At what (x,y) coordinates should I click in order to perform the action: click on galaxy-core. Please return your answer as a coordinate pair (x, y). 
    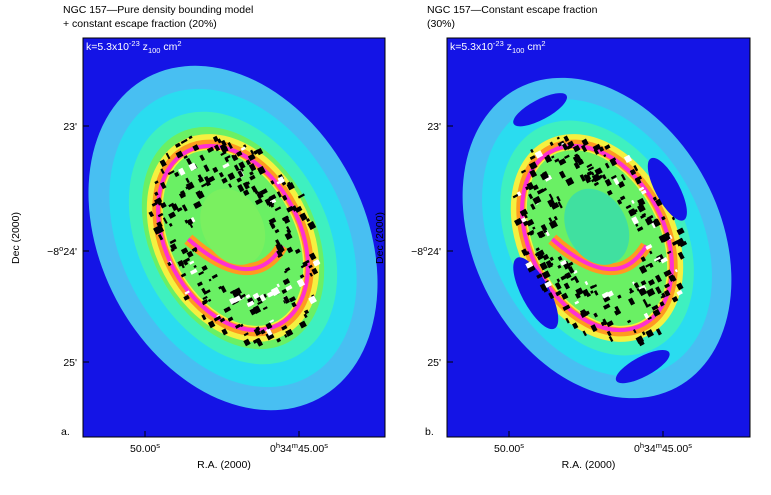
    Looking at the image, I should click on (233, 226).